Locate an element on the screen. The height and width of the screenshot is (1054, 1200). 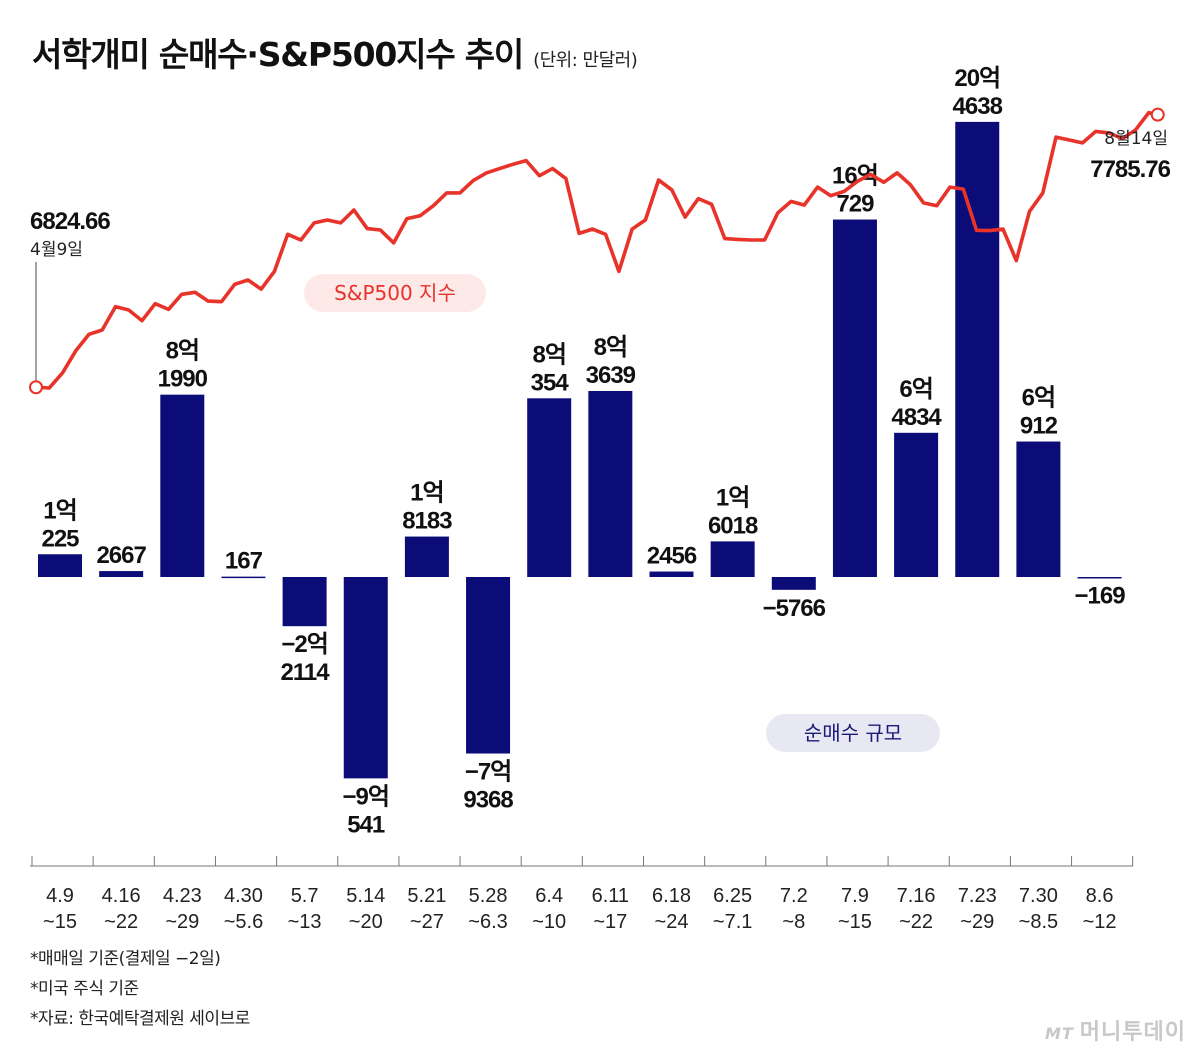
x-tick-label: 7.9 is located at coordinates (855, 896).